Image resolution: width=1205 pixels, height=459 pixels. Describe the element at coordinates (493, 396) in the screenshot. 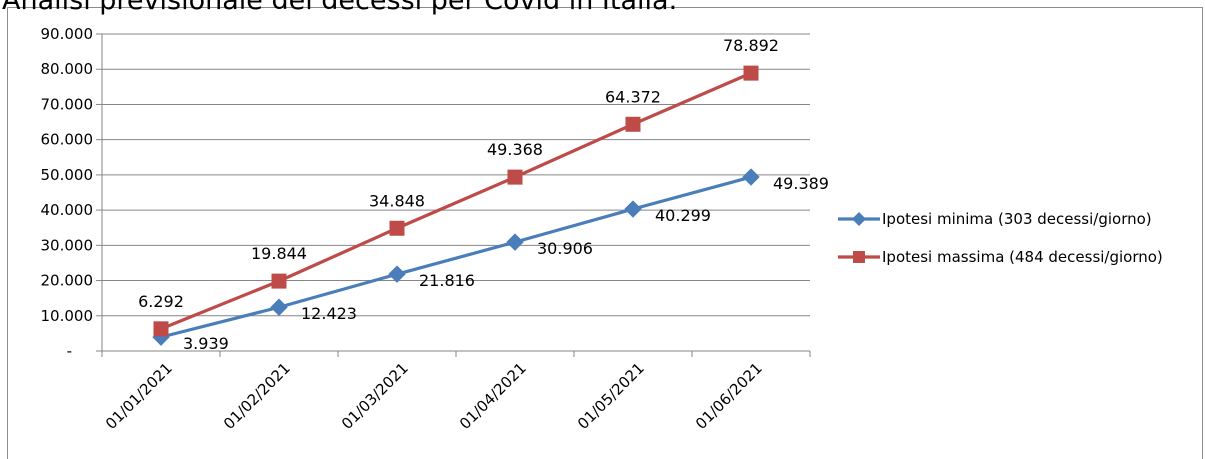

I see `x-tick-label: 01/04/2021` at that location.